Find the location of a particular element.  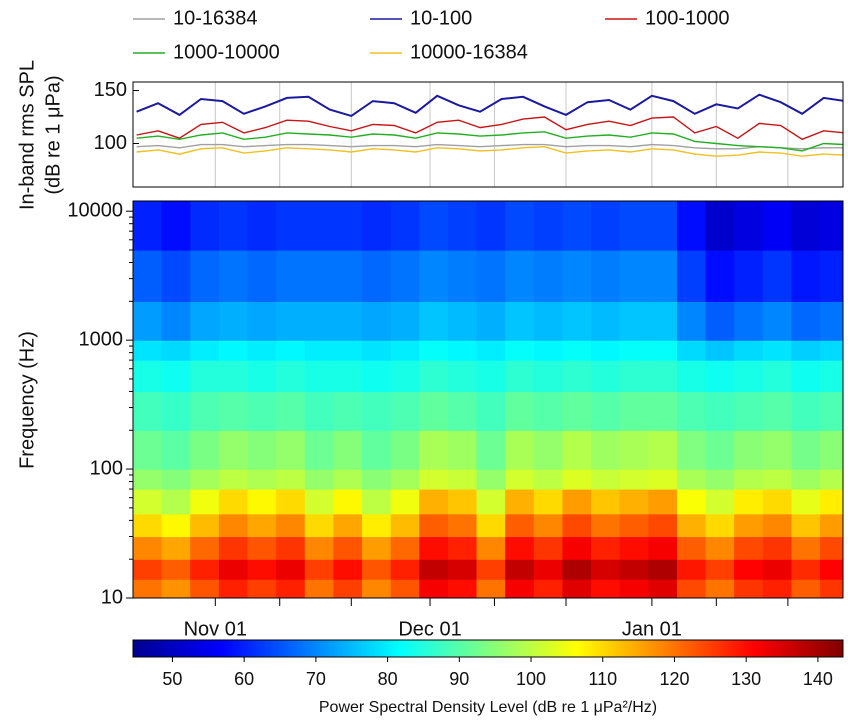

y-tick-label: 100 is located at coordinates (110, 143).